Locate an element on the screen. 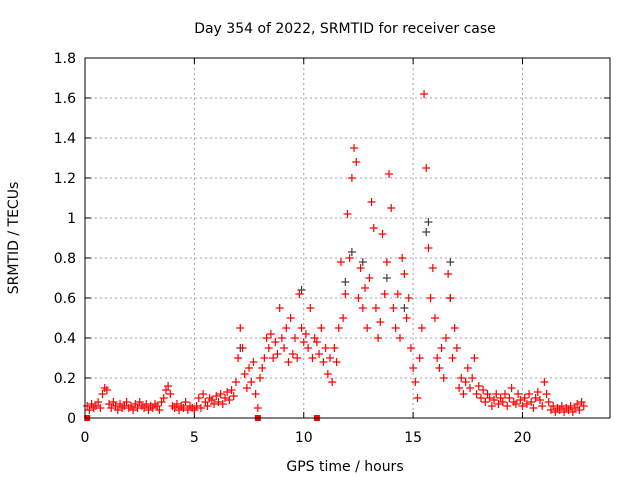  y-tick-label: 1.4 is located at coordinates (65, 139).